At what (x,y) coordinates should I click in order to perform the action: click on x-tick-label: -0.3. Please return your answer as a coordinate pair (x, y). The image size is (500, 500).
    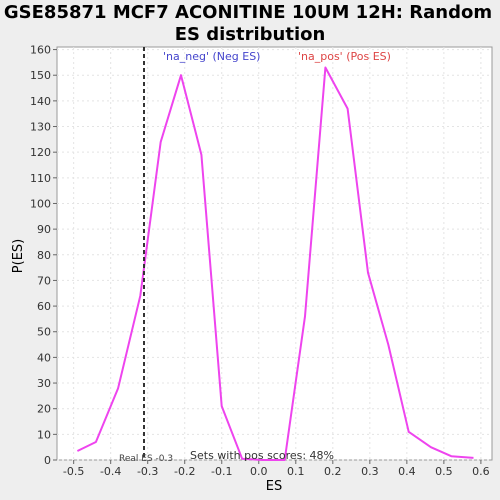
    Looking at the image, I should click on (147, 471).